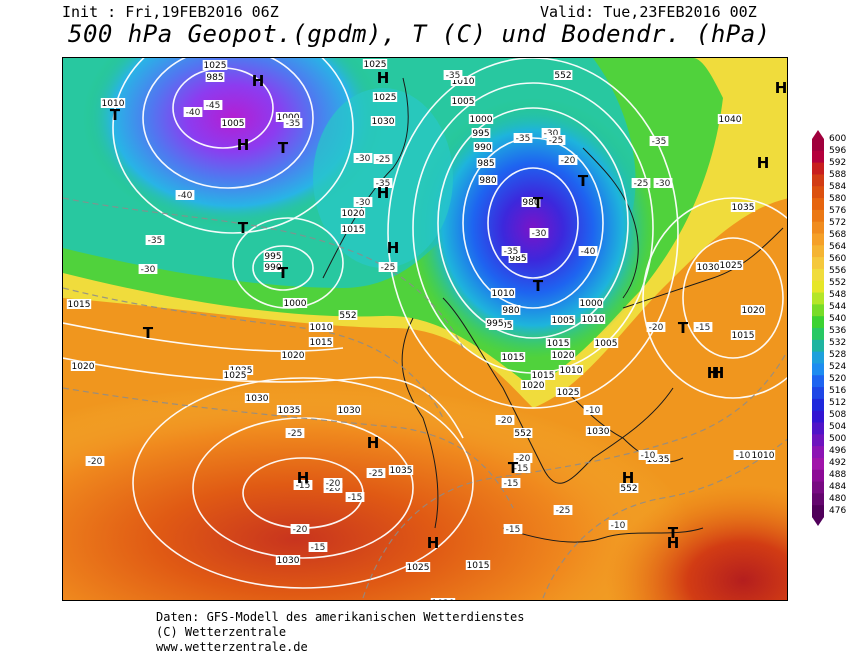  I want to click on geopotential-label-bg, so click(348, 315).